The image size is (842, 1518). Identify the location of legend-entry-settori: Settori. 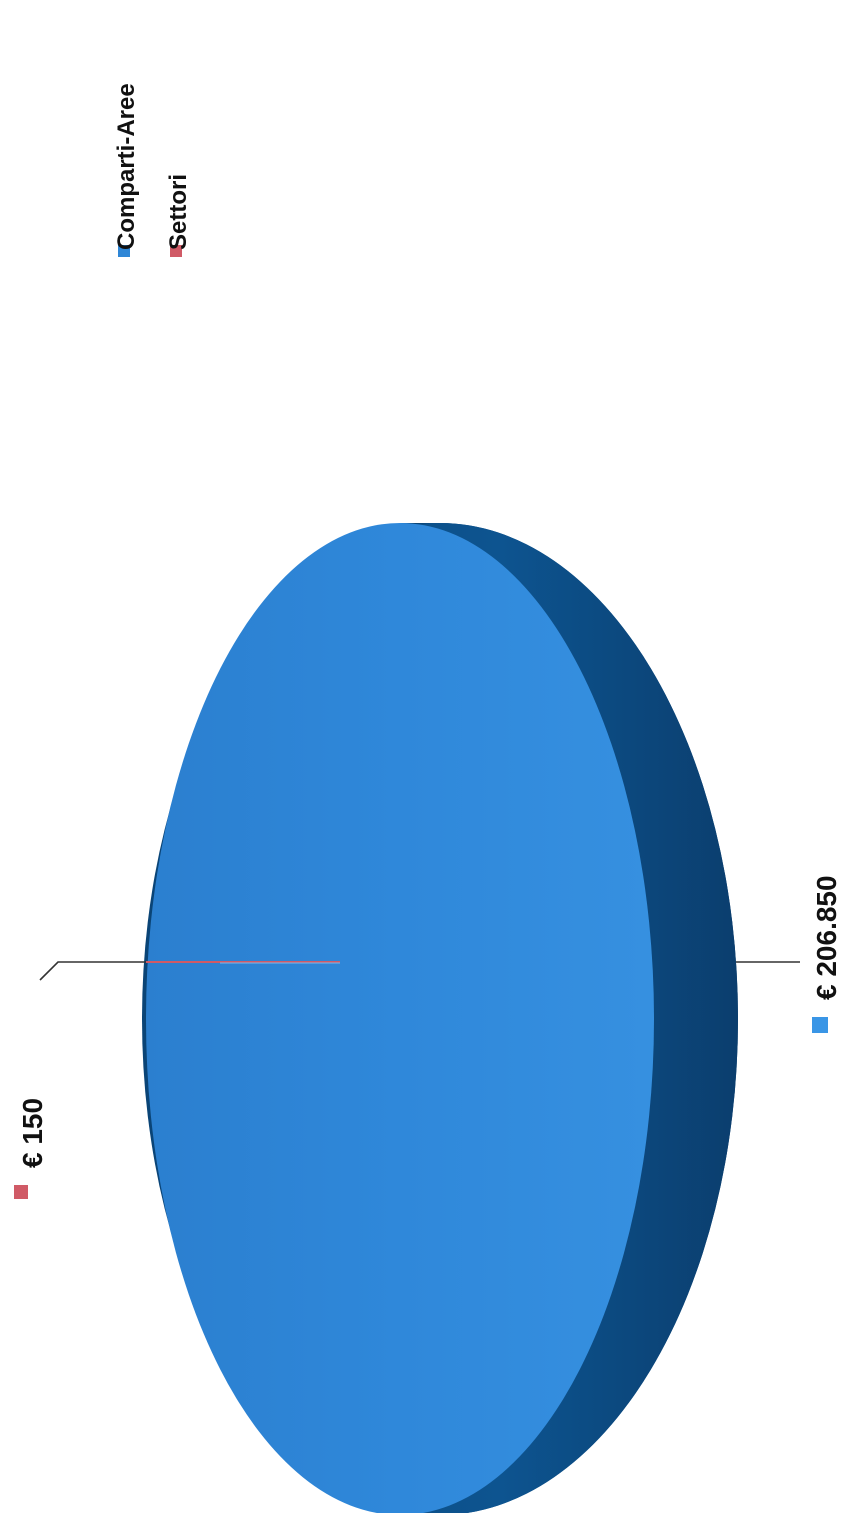
(178, 215).